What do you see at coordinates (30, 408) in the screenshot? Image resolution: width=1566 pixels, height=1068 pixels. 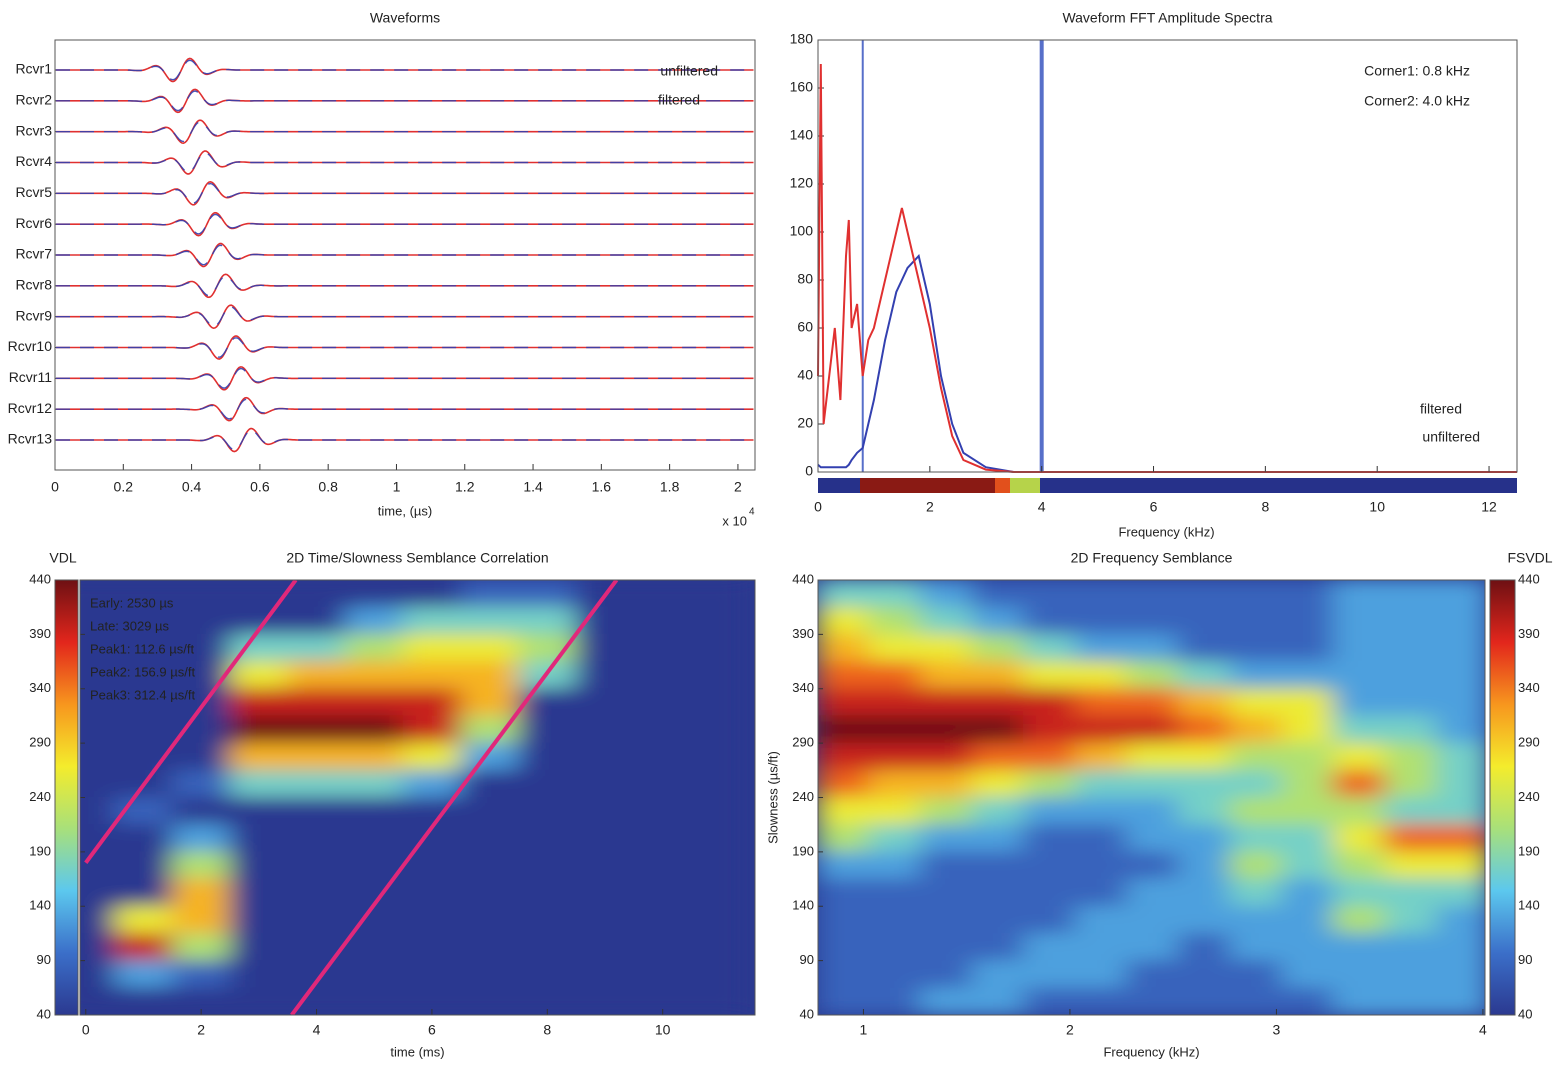 I see `y-tick-label: Rcvr12` at bounding box center [30, 408].